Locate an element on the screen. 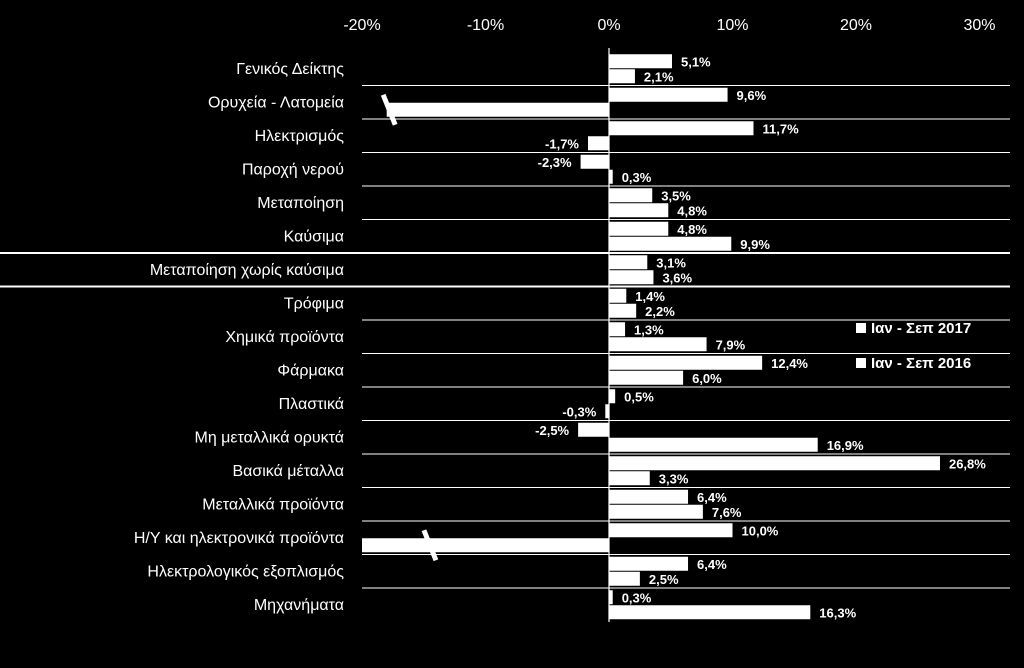  data-label-2017: 1,3% is located at coordinates (649, 329).